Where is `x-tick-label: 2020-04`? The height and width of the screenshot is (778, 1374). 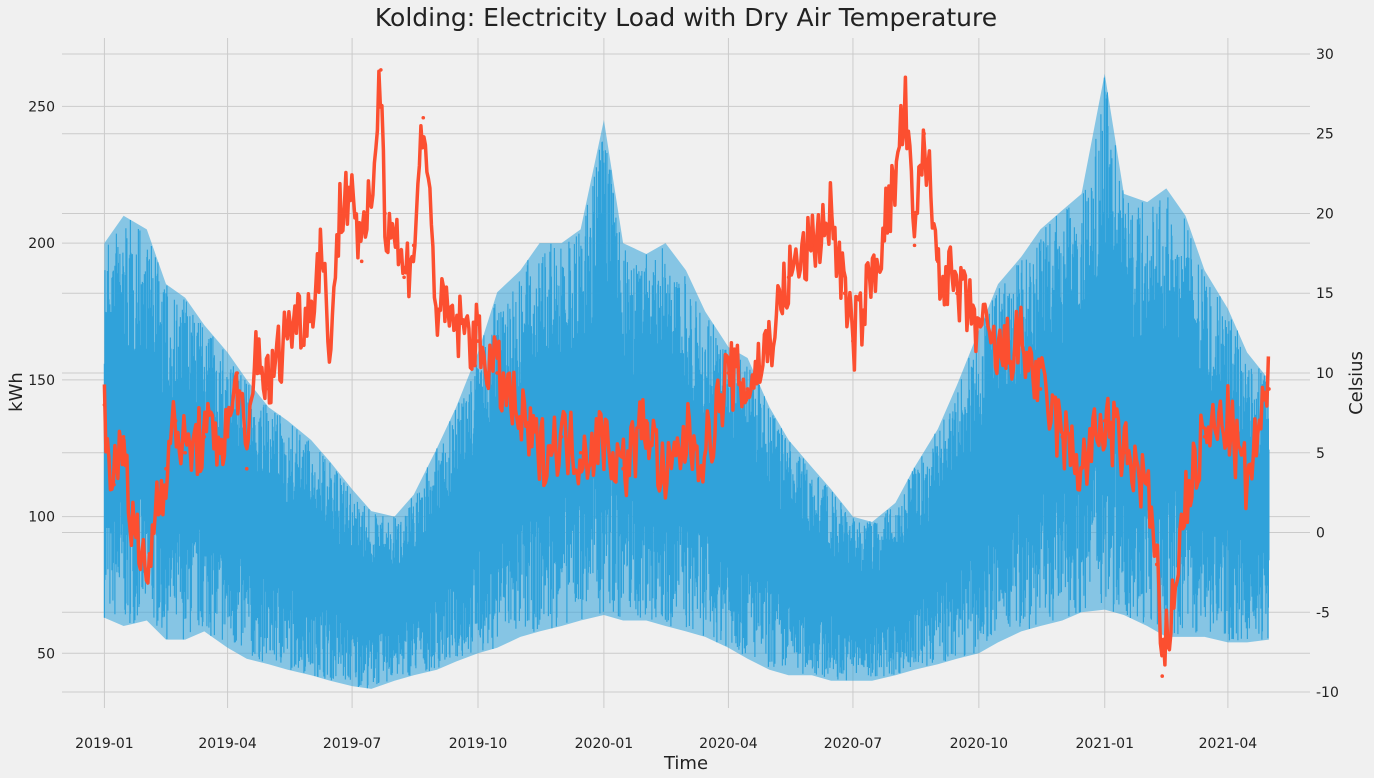
x-tick-label: 2020-04 is located at coordinates (728, 744).